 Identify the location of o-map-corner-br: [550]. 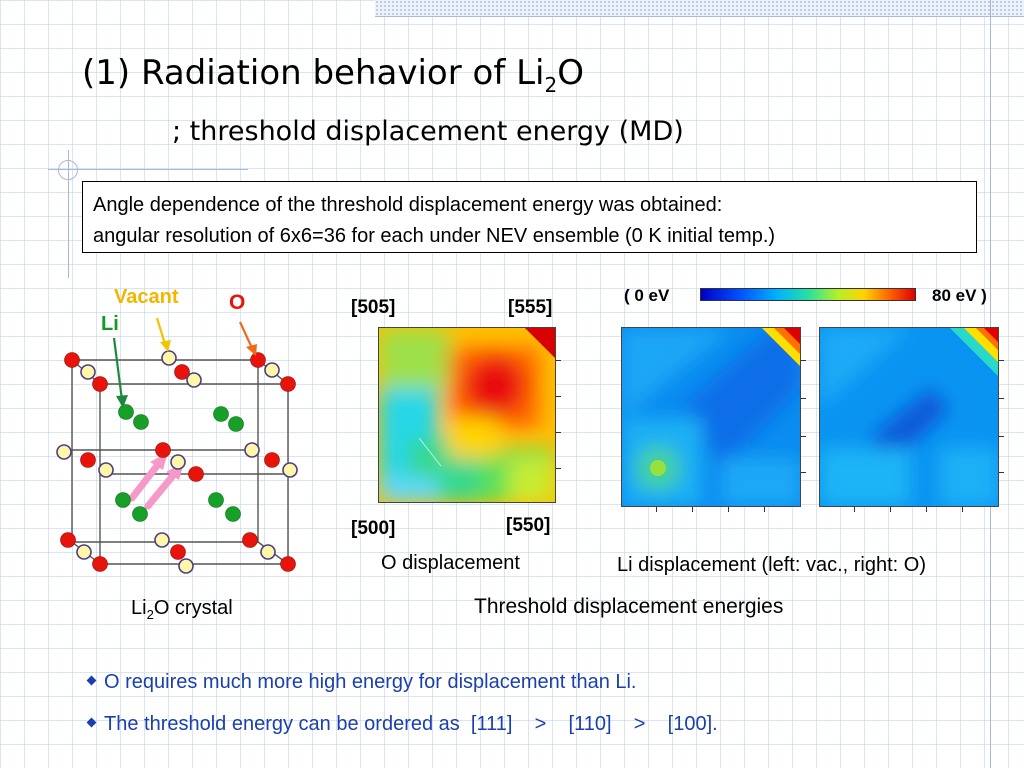
(528, 525).